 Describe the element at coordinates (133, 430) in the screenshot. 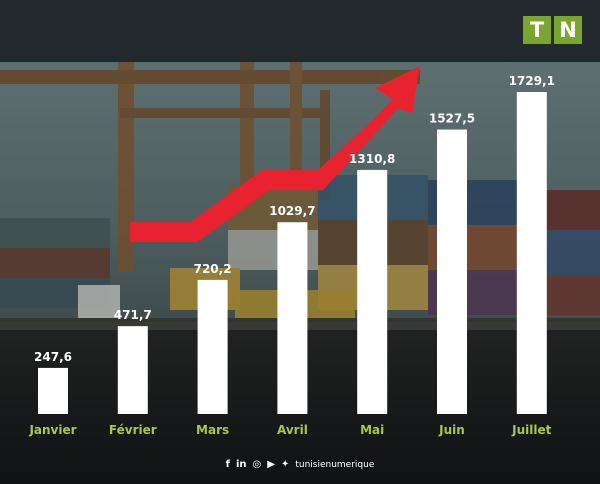

I see `category-label: Février` at that location.